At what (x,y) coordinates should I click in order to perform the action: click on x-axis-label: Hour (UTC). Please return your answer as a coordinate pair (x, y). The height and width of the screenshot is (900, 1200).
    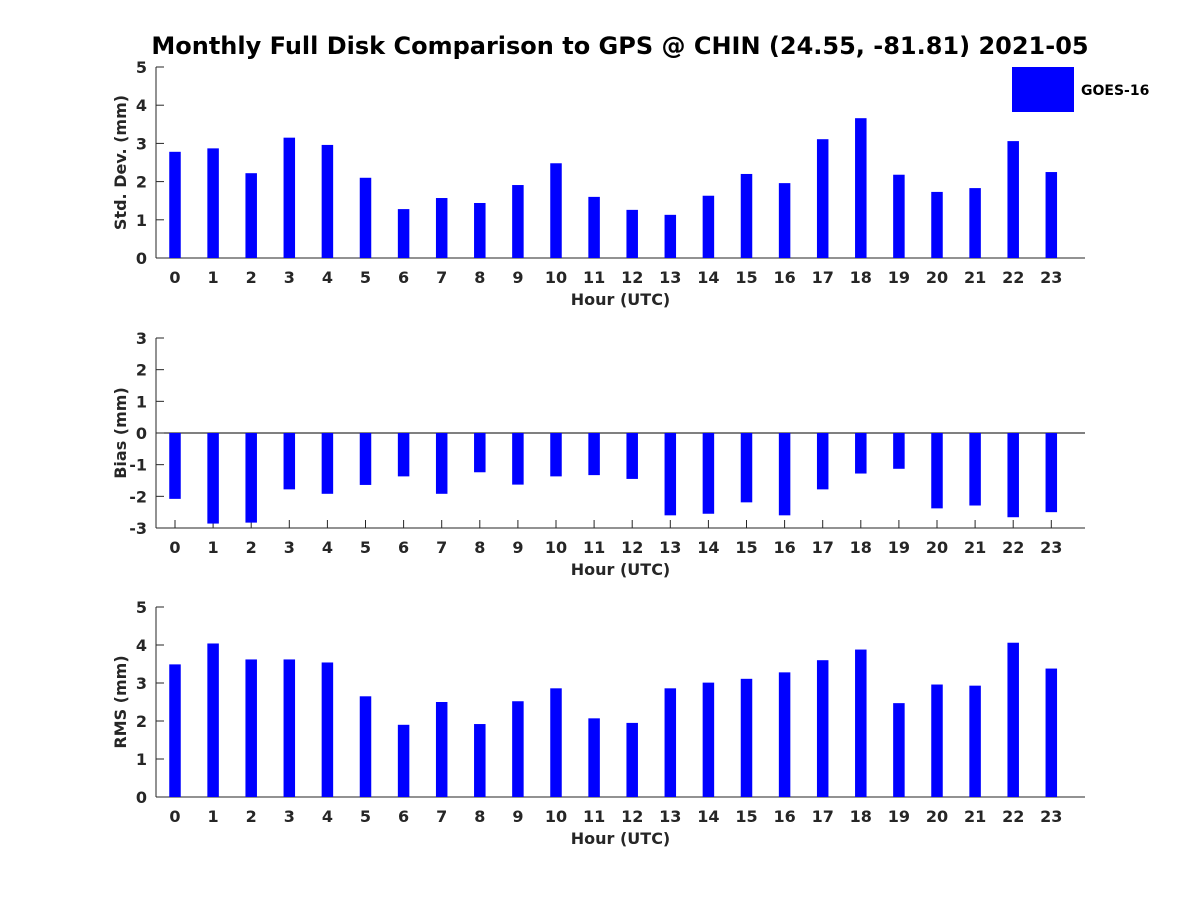
    Looking at the image, I should click on (621, 569).